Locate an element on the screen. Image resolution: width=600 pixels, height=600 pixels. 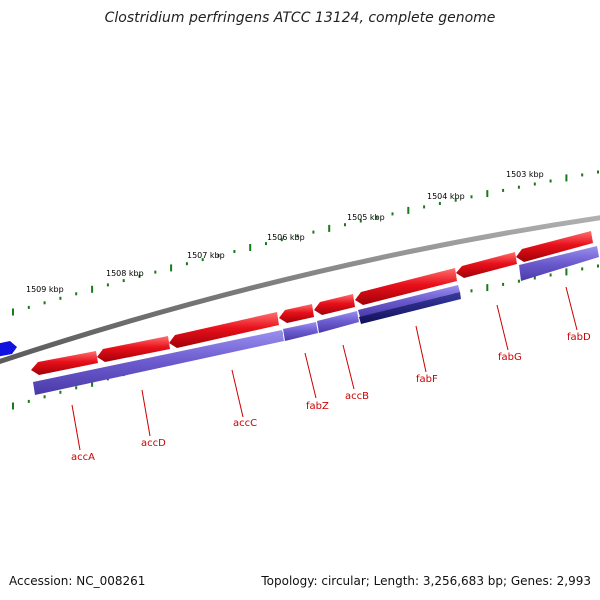
gene-label: accB is located at coordinates (357, 396).